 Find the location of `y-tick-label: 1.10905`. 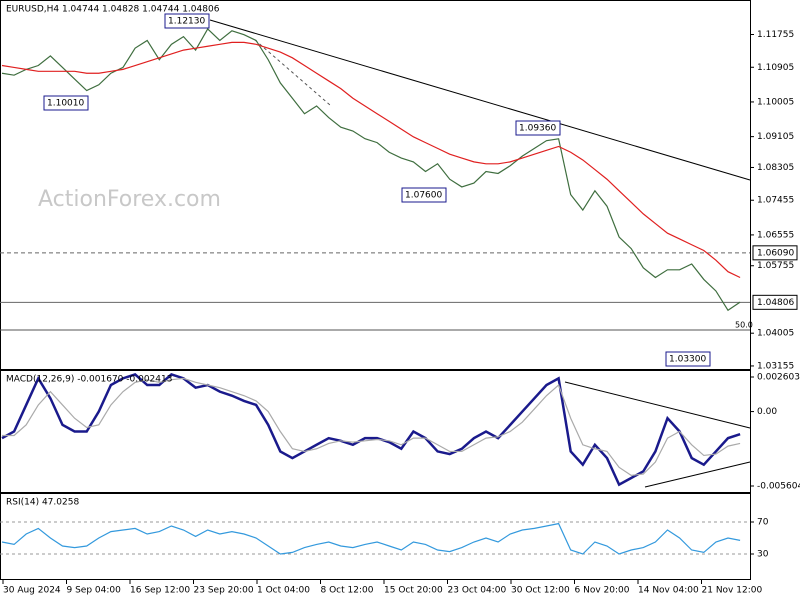

y-tick-label: 1.10905 is located at coordinates (775, 68).